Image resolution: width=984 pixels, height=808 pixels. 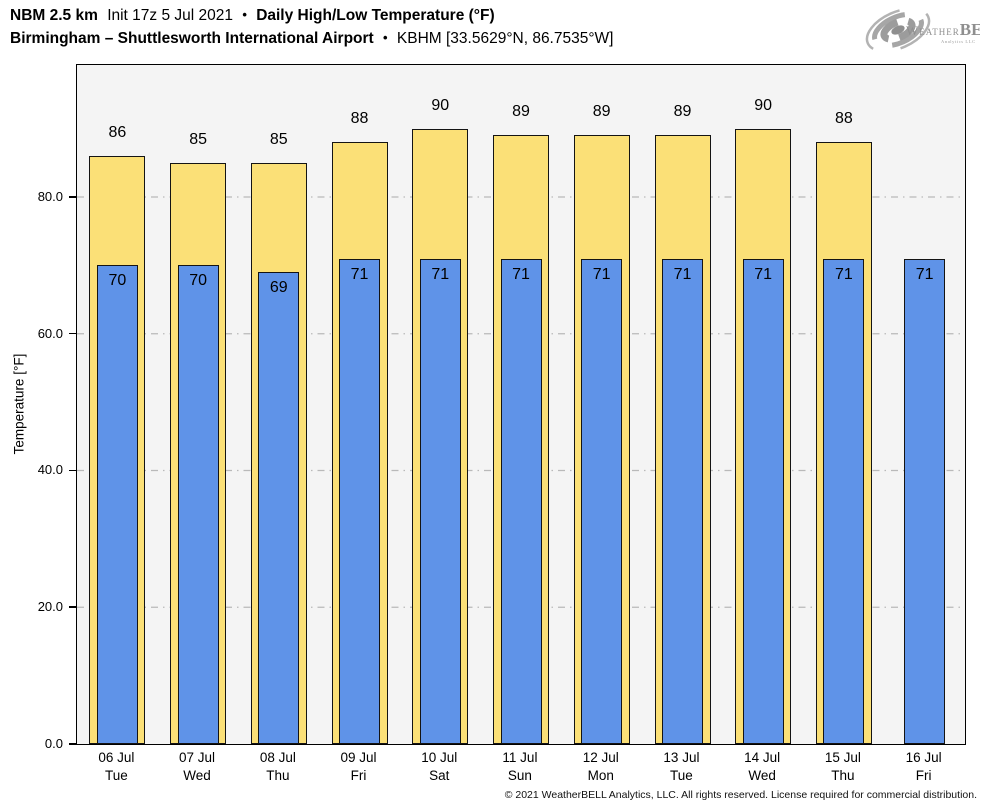 I want to click on x-tick-date: 15 Jul, so click(x=842, y=757).